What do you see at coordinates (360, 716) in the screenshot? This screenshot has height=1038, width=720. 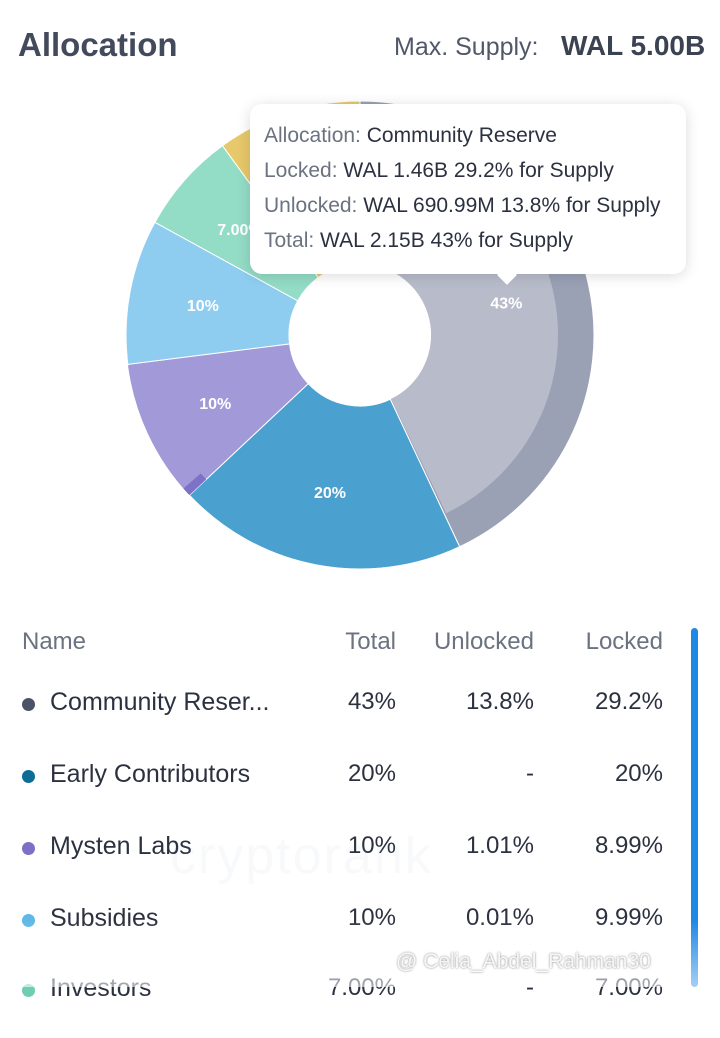 I see `table-row: Community Reser... 43% 13.8% 29.2%` at bounding box center [360, 716].